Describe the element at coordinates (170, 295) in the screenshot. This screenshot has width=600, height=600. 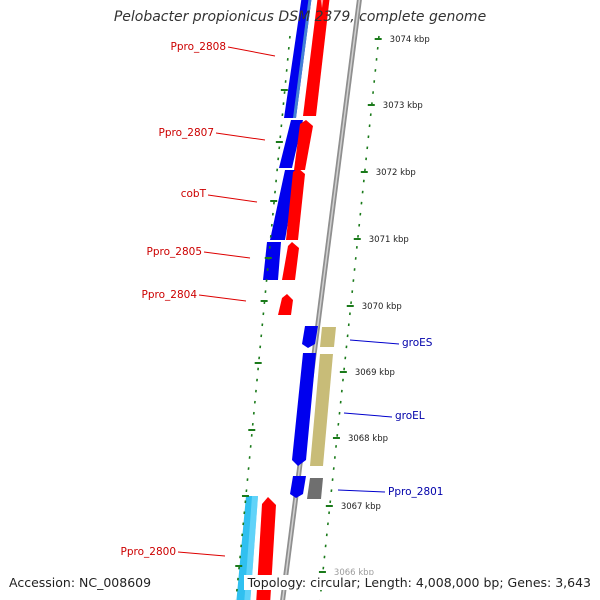
I see `gene-label-ppro-2804: Ppro_2804` at that location.